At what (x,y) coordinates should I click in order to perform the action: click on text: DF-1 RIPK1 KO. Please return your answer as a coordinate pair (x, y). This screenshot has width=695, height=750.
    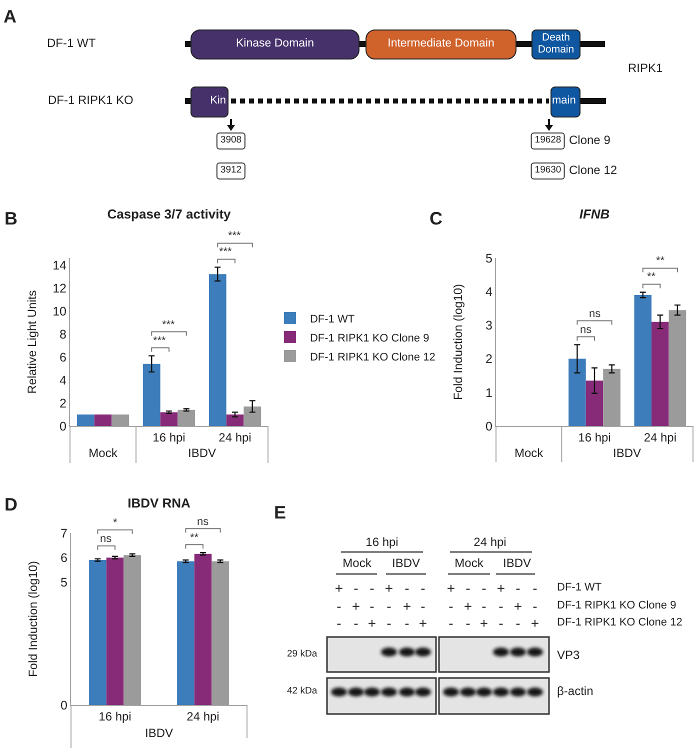
    Looking at the image, I should click on (91, 100).